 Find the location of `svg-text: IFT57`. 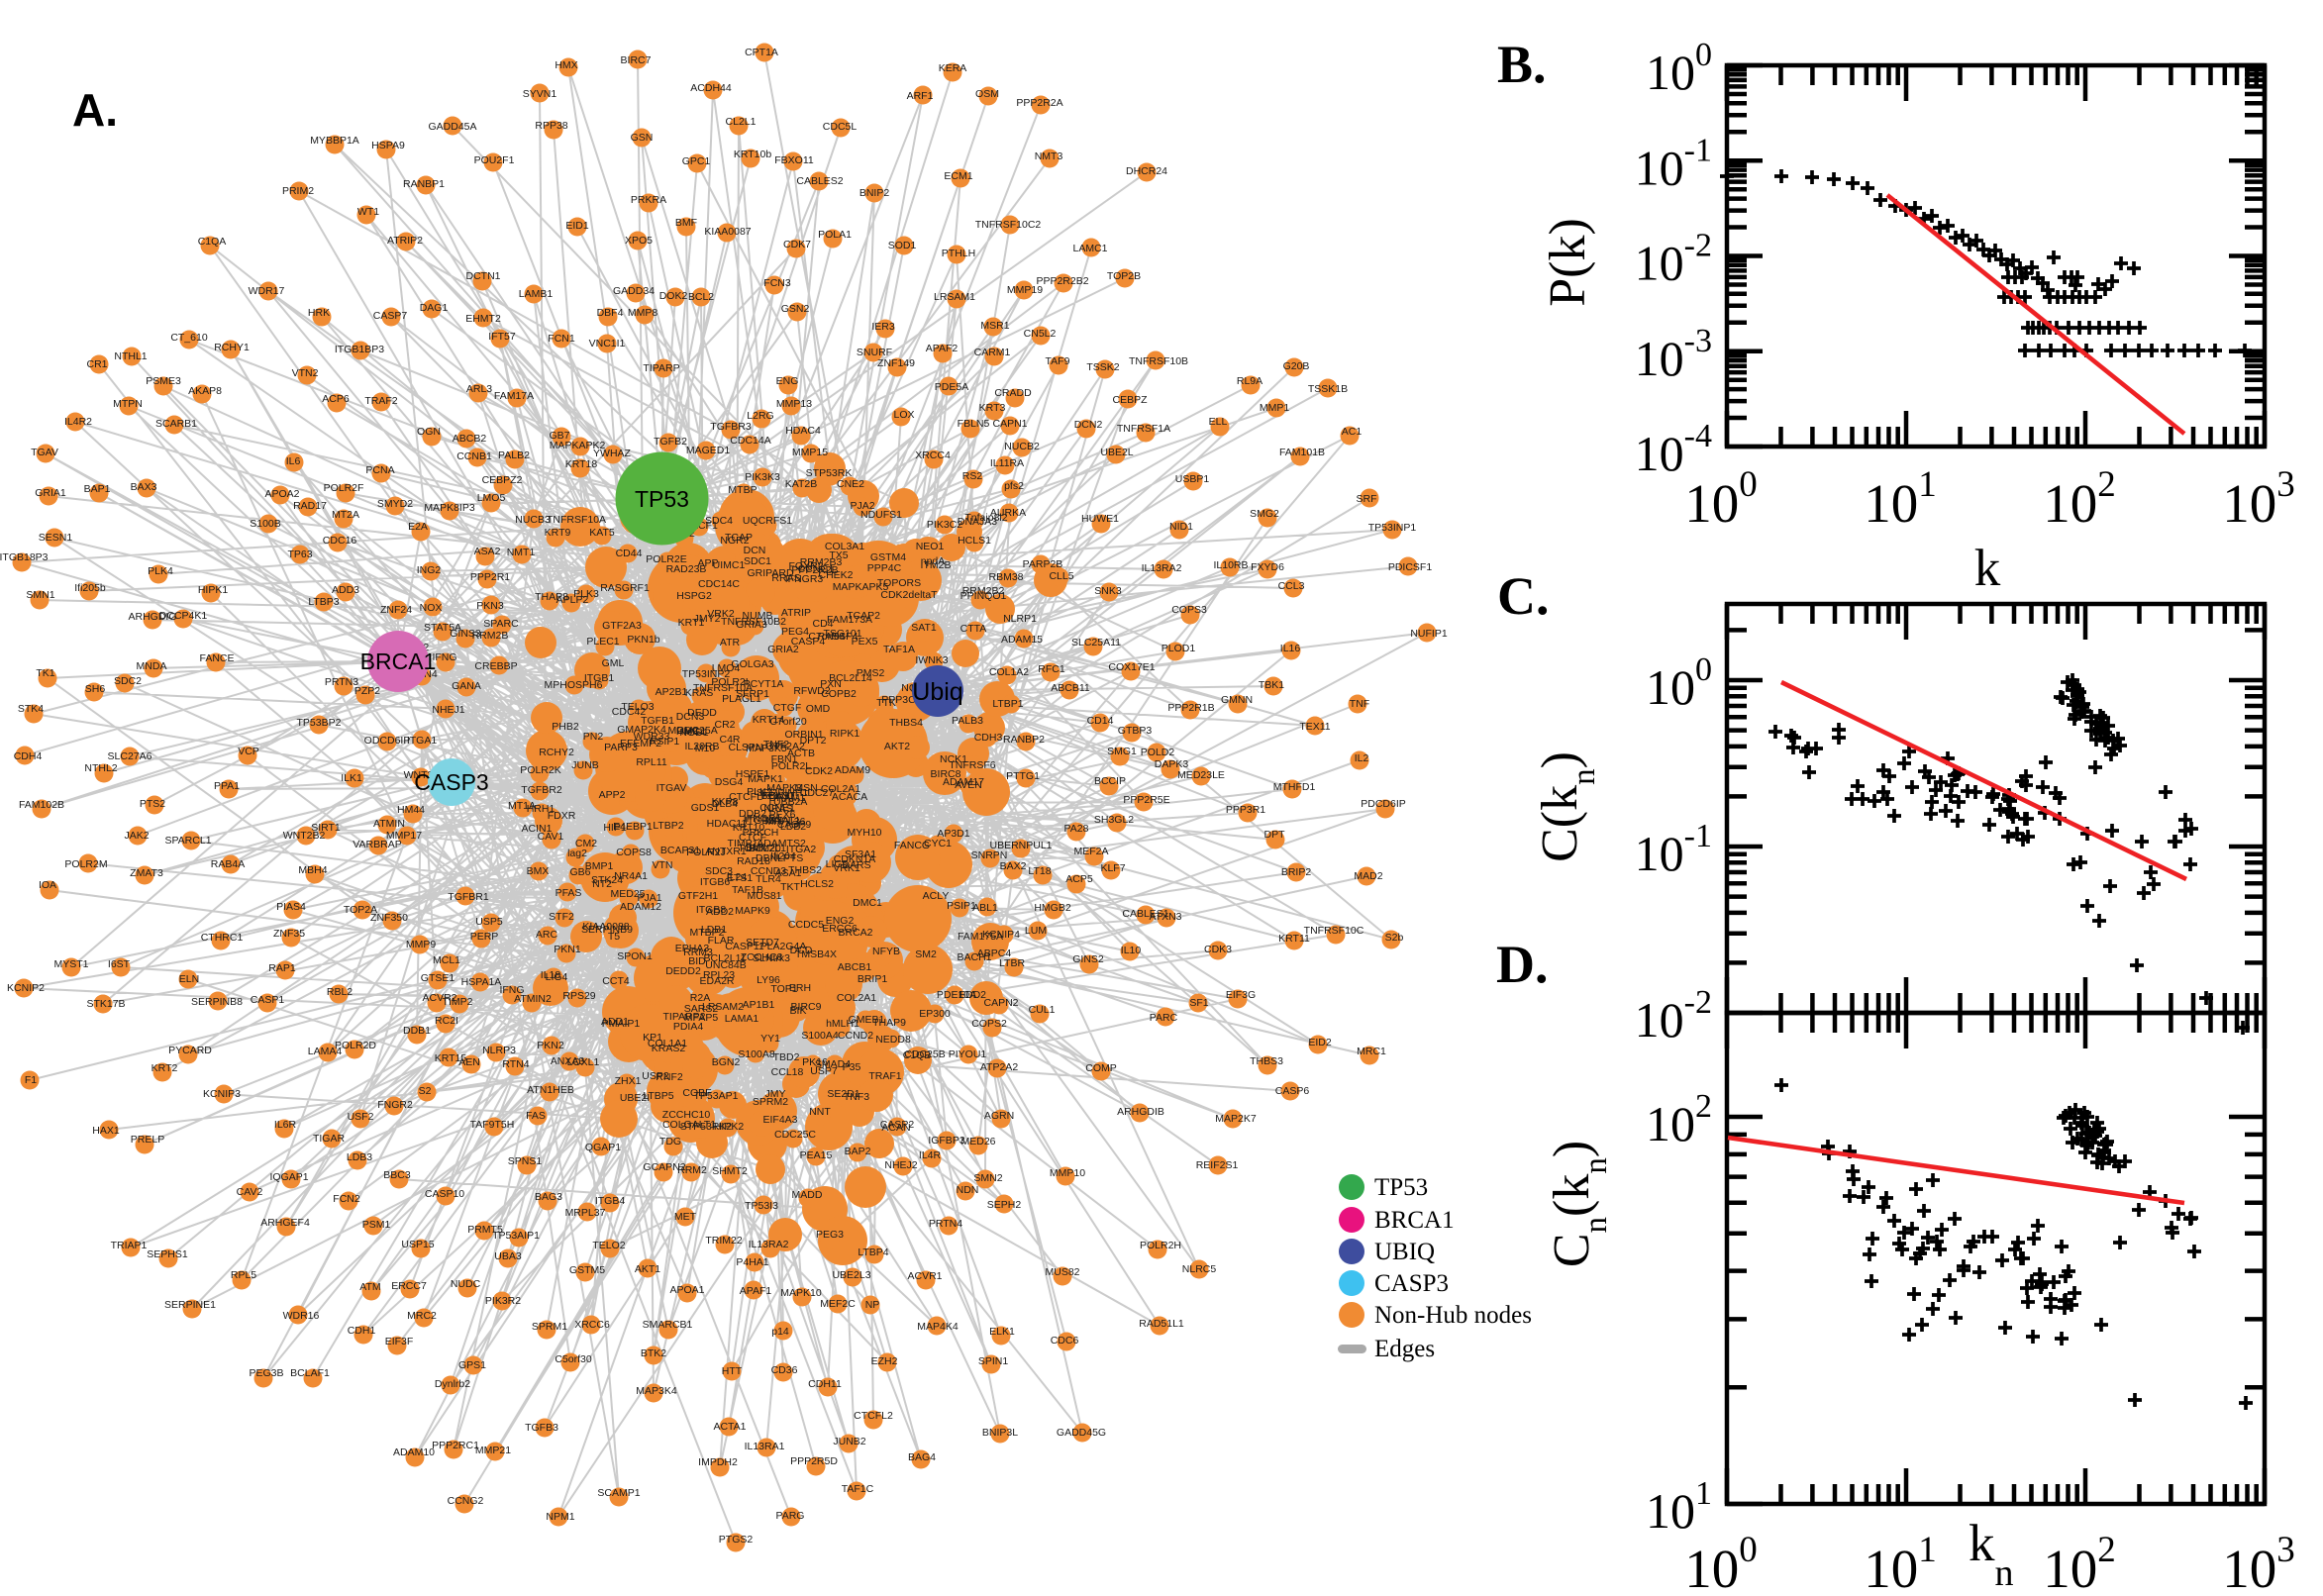

svg-text: IFT57 is located at coordinates (502, 337).